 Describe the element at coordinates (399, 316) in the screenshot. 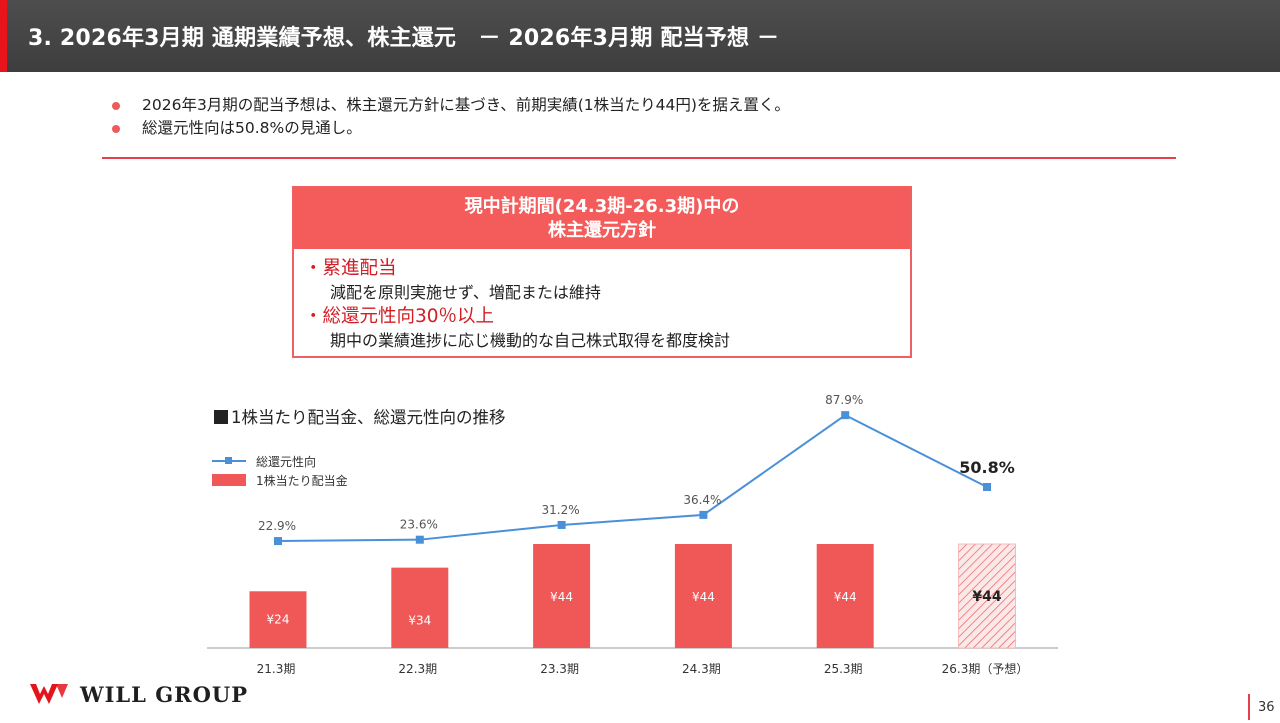

I see `policy-item-heading: ・総還元性向30％以上` at that location.